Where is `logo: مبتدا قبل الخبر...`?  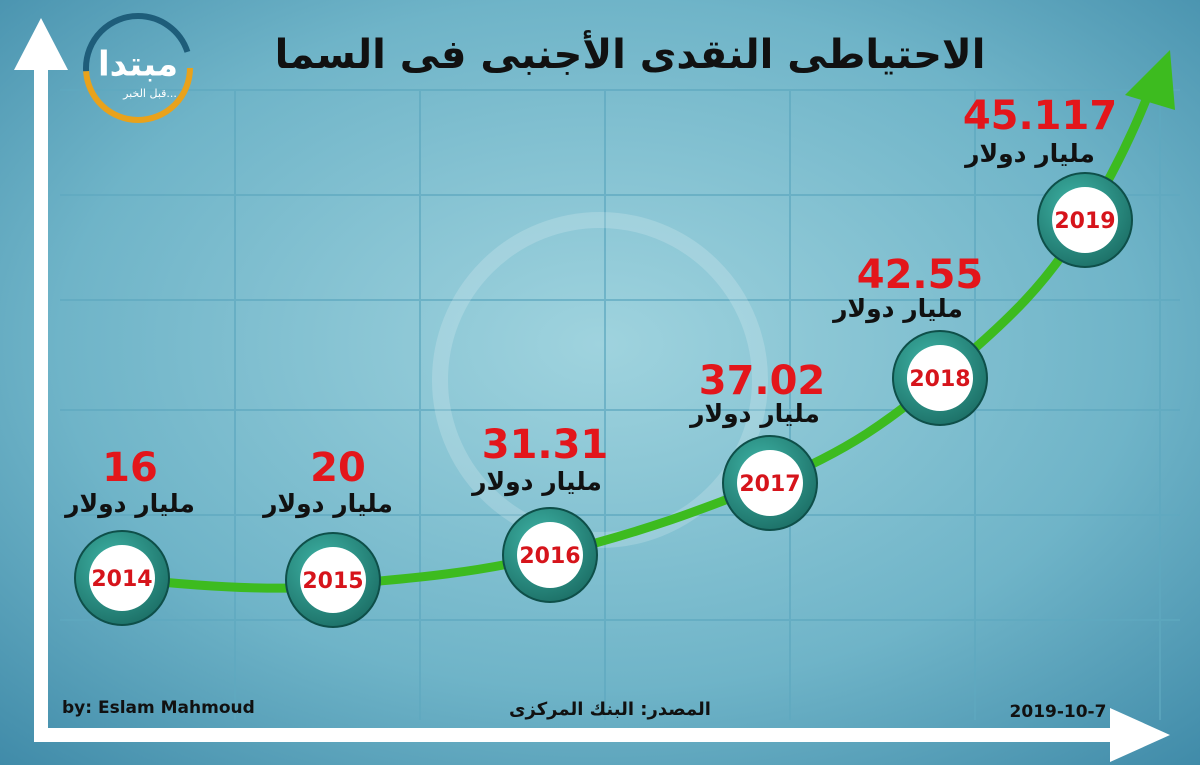
logo: مبتدا قبل الخبر... is located at coordinates (138, 68).